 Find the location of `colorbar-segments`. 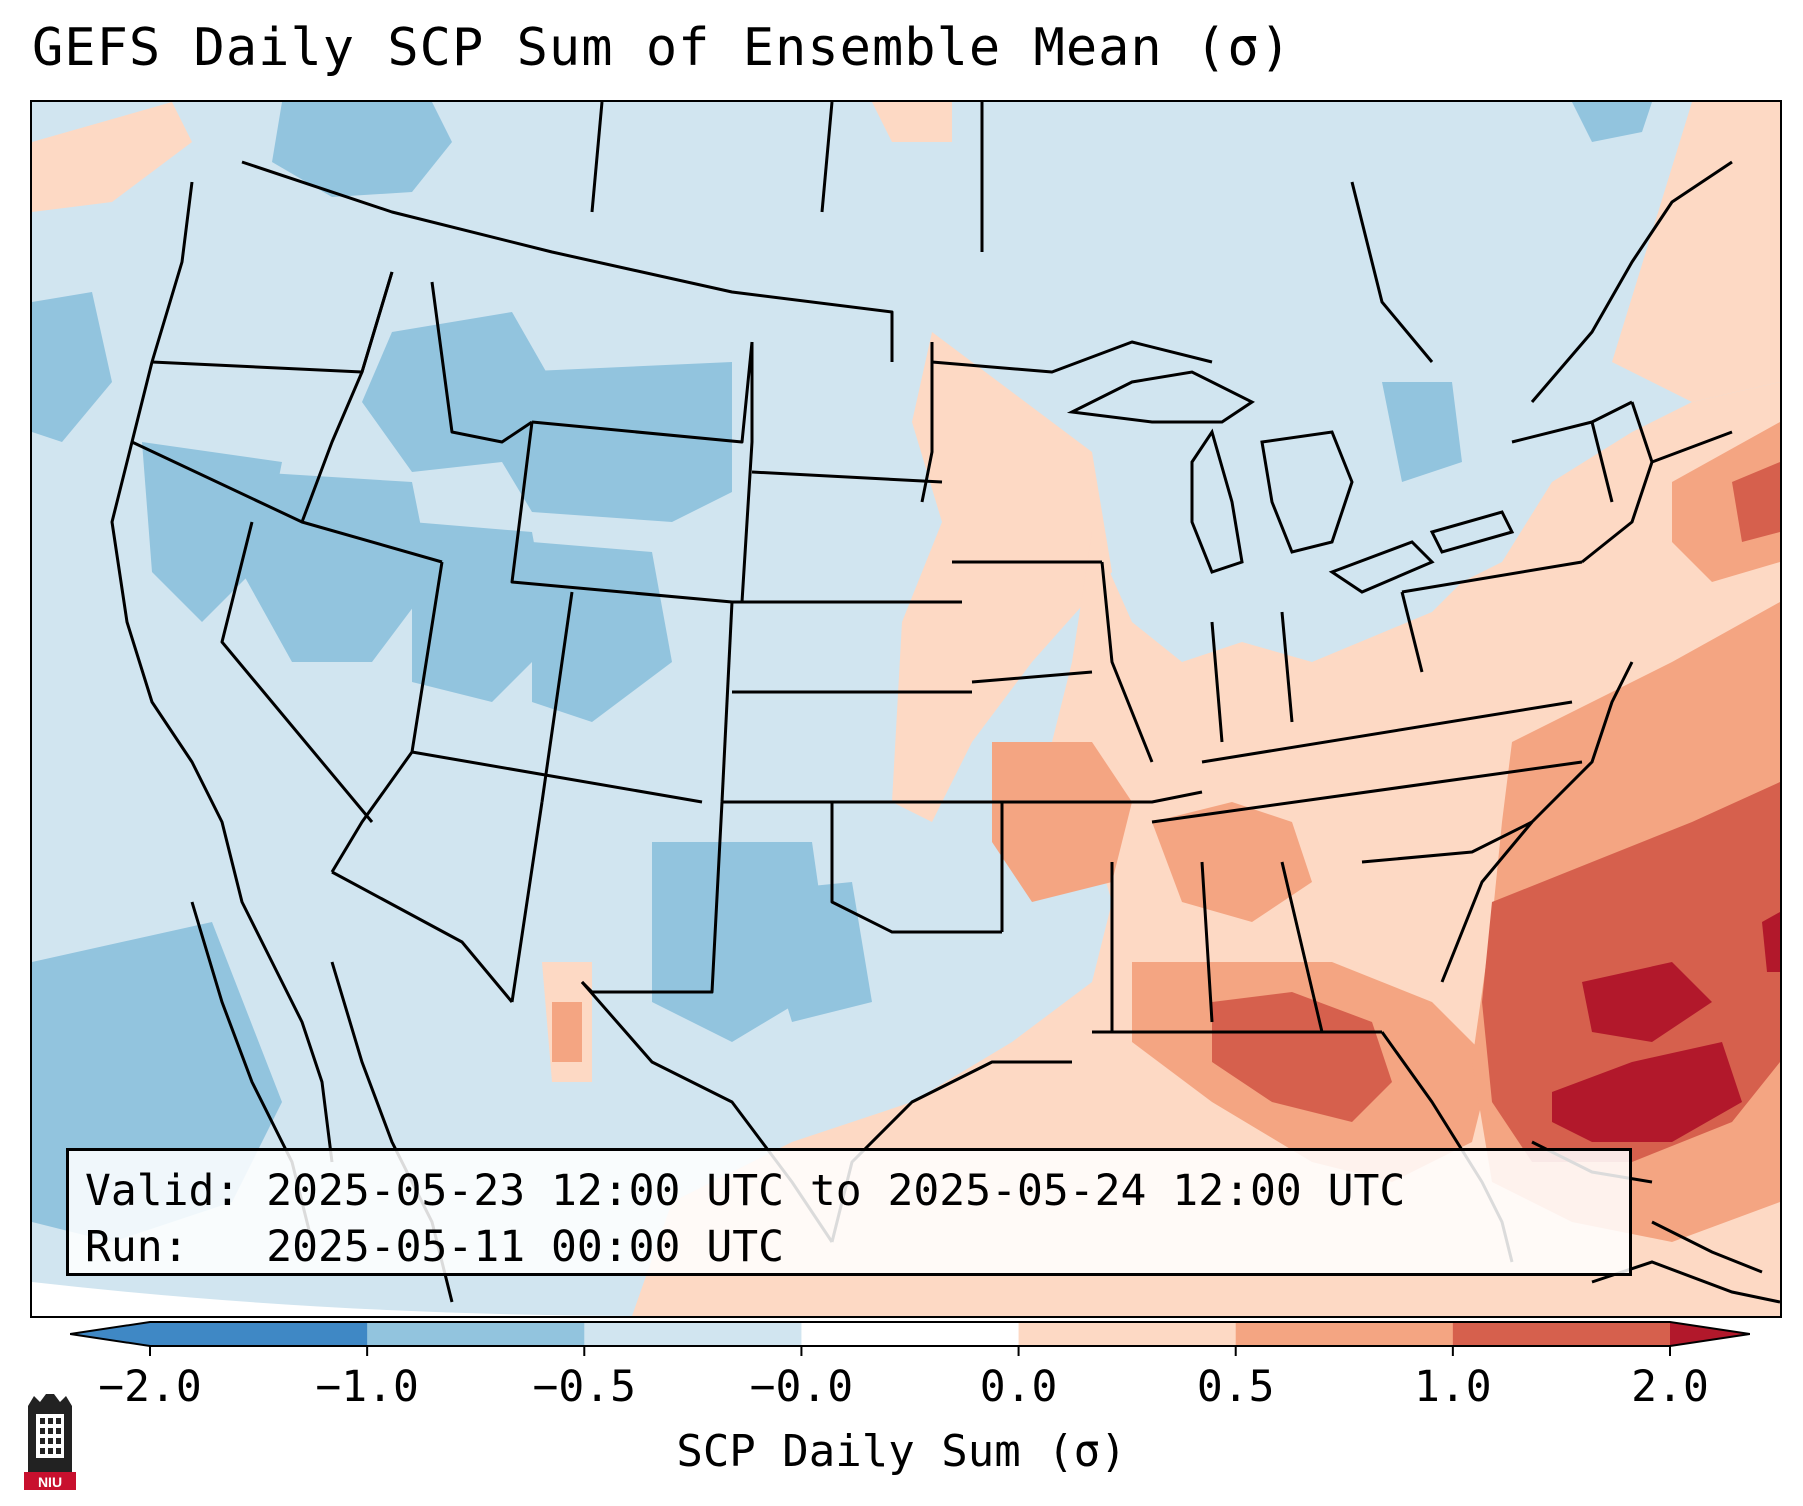

colorbar-segments is located at coordinates (910, 1334).